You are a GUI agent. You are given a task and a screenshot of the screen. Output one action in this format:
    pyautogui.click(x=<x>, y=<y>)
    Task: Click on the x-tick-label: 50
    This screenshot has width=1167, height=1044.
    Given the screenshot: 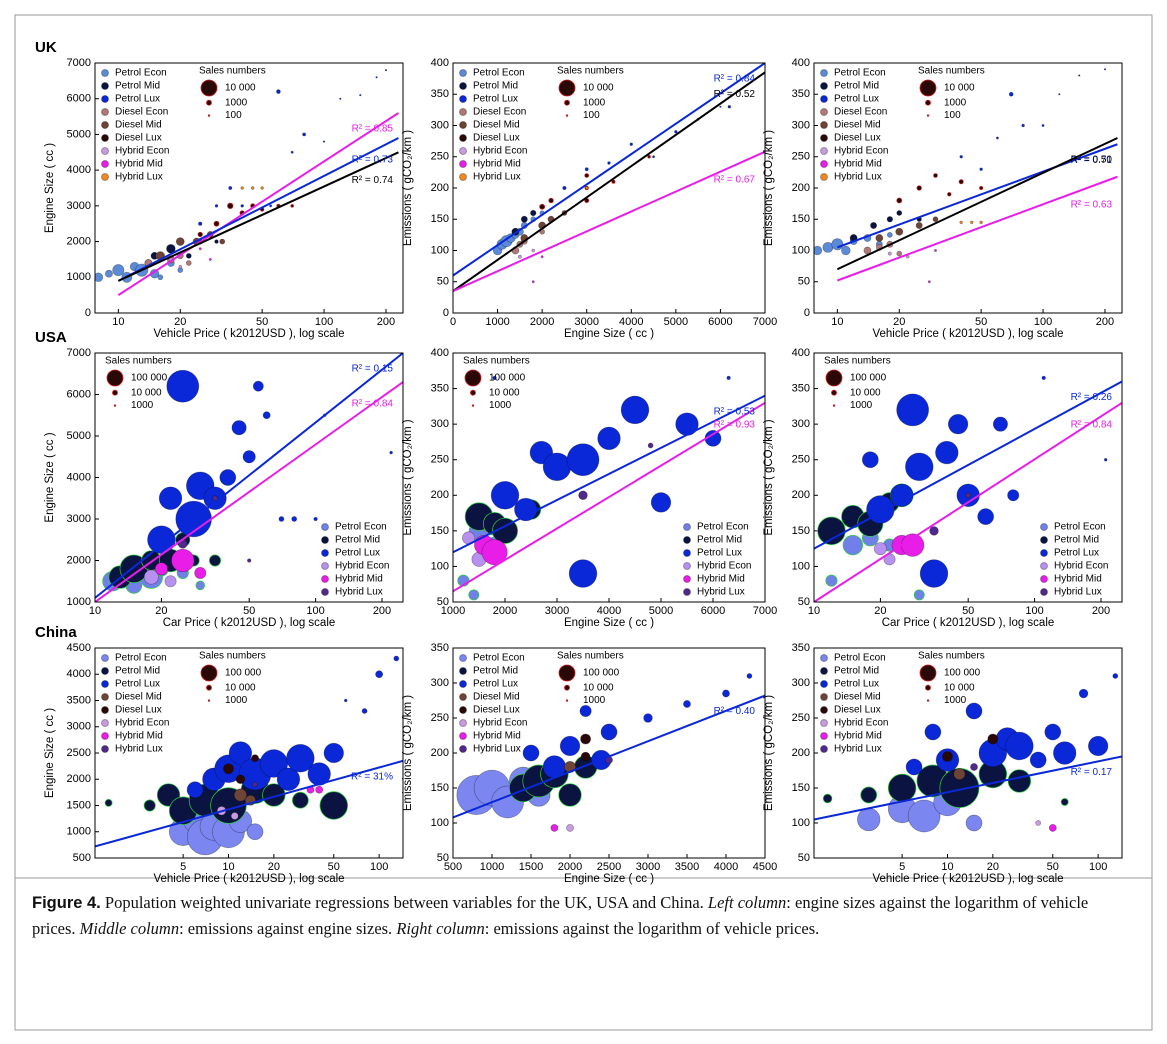 What is the action you would take?
    pyautogui.click(x=968, y=611)
    